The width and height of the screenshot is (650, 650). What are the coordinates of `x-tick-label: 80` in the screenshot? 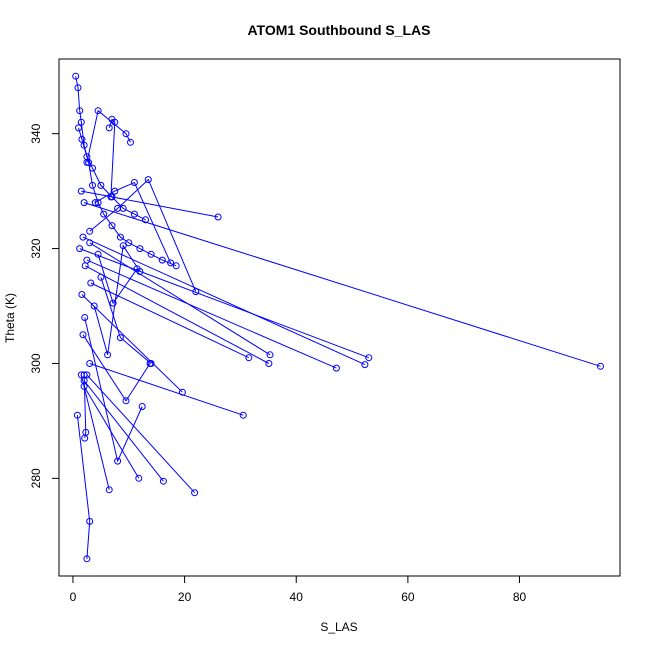 It's located at (520, 597).